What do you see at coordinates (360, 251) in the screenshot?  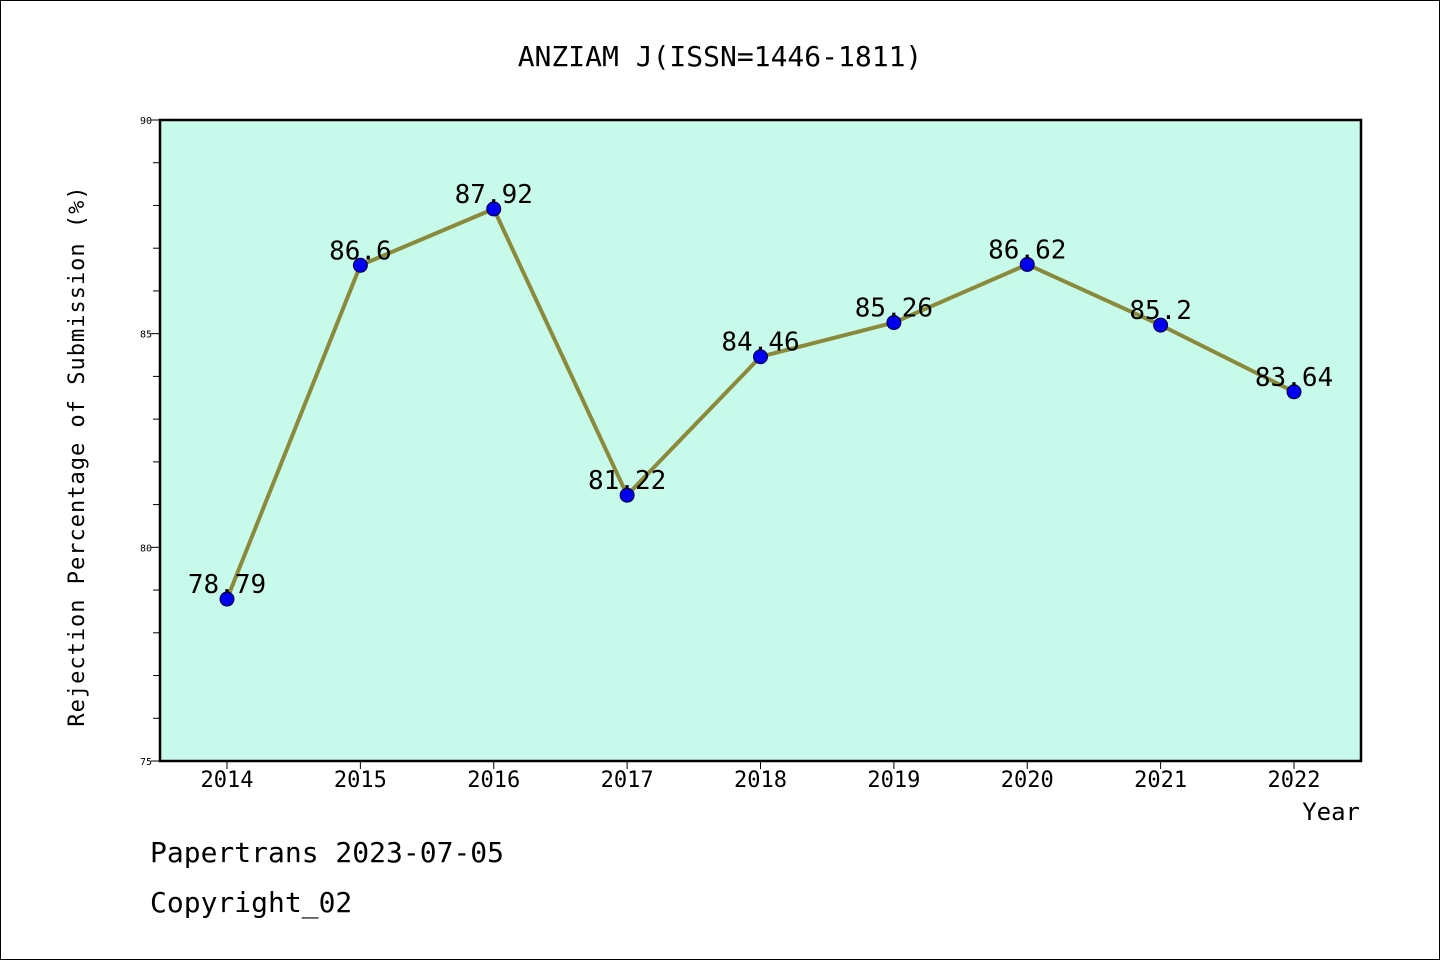 I see `data-label: 86.6` at bounding box center [360, 251].